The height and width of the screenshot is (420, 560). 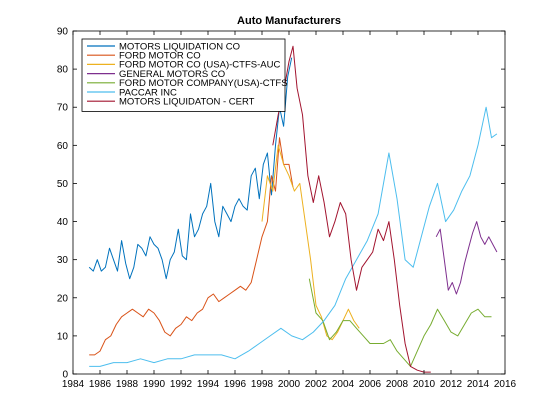 What do you see at coordinates (154, 384) in the screenshot?
I see `x-tick-label: 1990` at bounding box center [154, 384].